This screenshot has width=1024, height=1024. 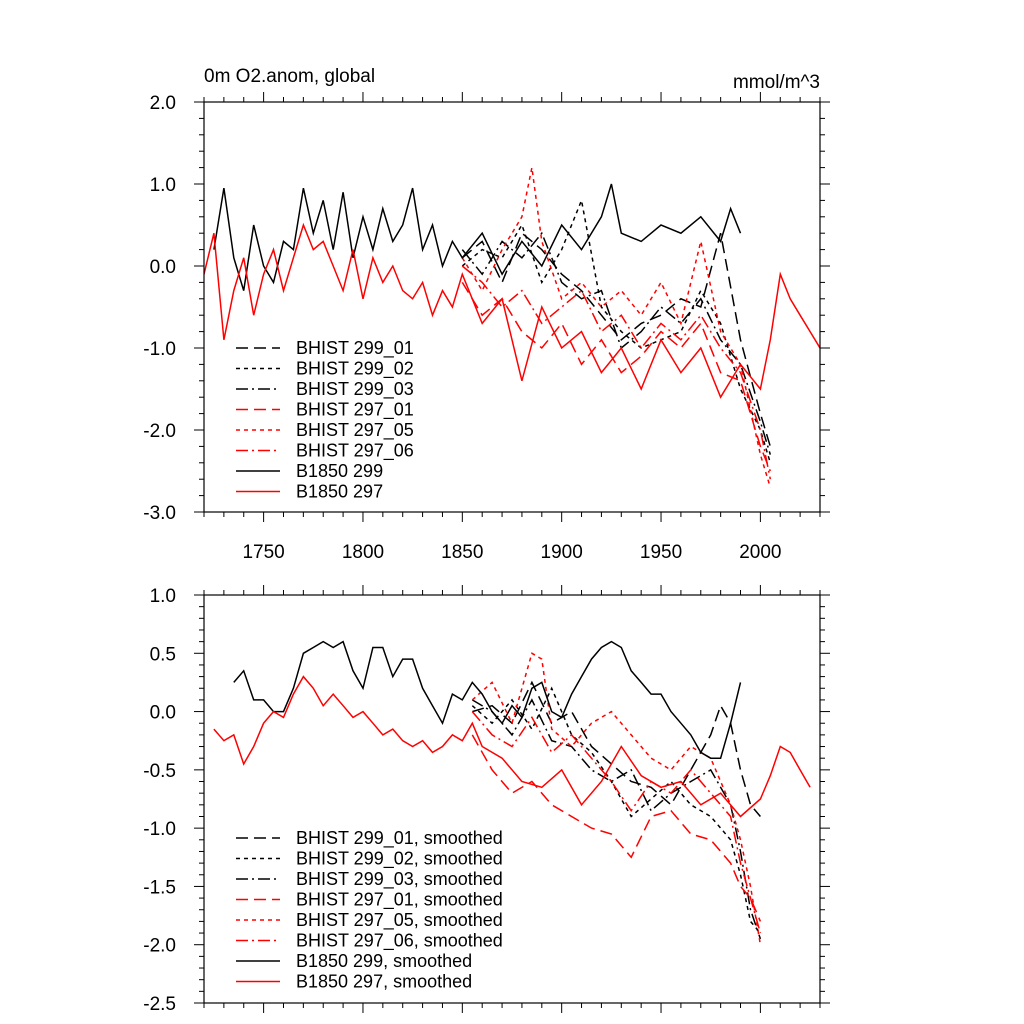 I want to click on legend-label: BHIST 299_02, so click(x=355, y=369).